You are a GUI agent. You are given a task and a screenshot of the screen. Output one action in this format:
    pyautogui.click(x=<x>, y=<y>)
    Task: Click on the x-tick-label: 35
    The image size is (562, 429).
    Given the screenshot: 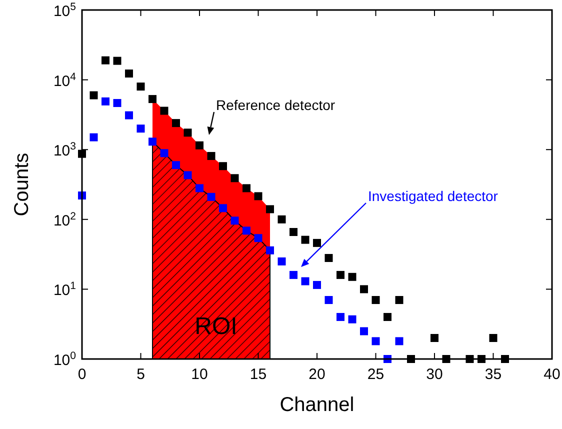 What is the action you would take?
    pyautogui.click(x=493, y=374)
    